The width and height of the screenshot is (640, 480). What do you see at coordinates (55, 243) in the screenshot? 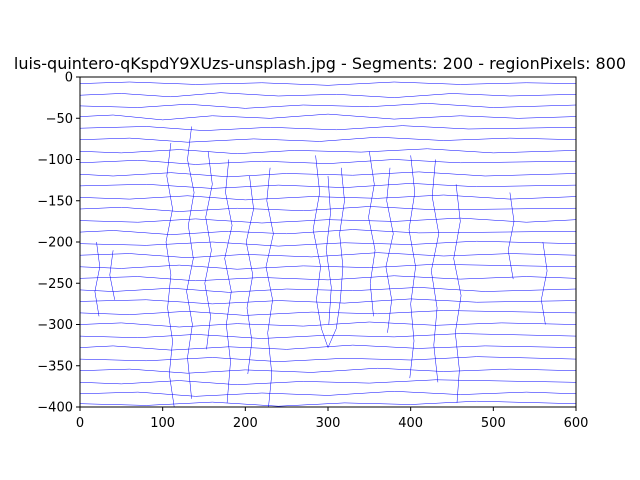
I see `y-tick-label: −200` at bounding box center [55, 243].